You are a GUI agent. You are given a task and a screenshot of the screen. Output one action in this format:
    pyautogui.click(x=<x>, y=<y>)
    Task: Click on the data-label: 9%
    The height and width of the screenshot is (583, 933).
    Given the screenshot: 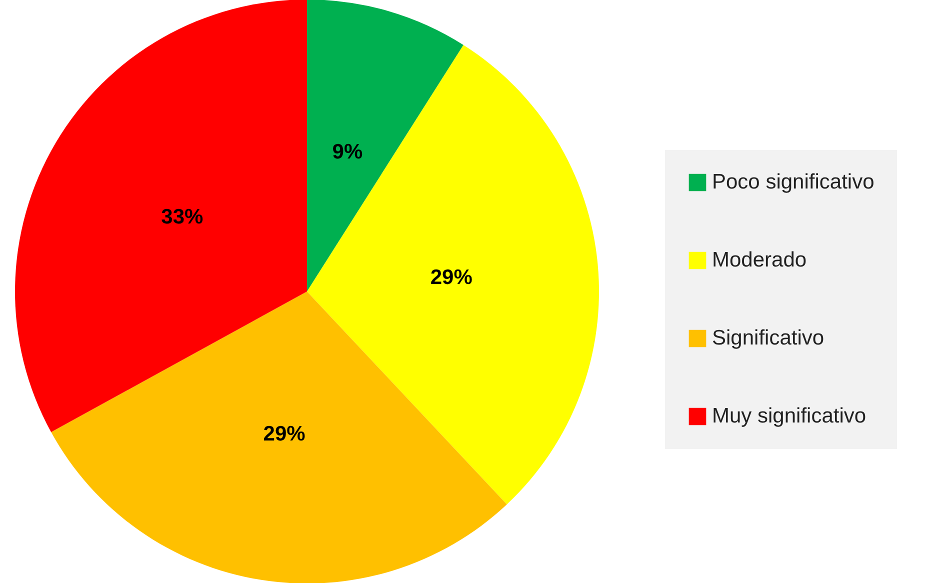 What is the action you would take?
    pyautogui.click(x=347, y=152)
    